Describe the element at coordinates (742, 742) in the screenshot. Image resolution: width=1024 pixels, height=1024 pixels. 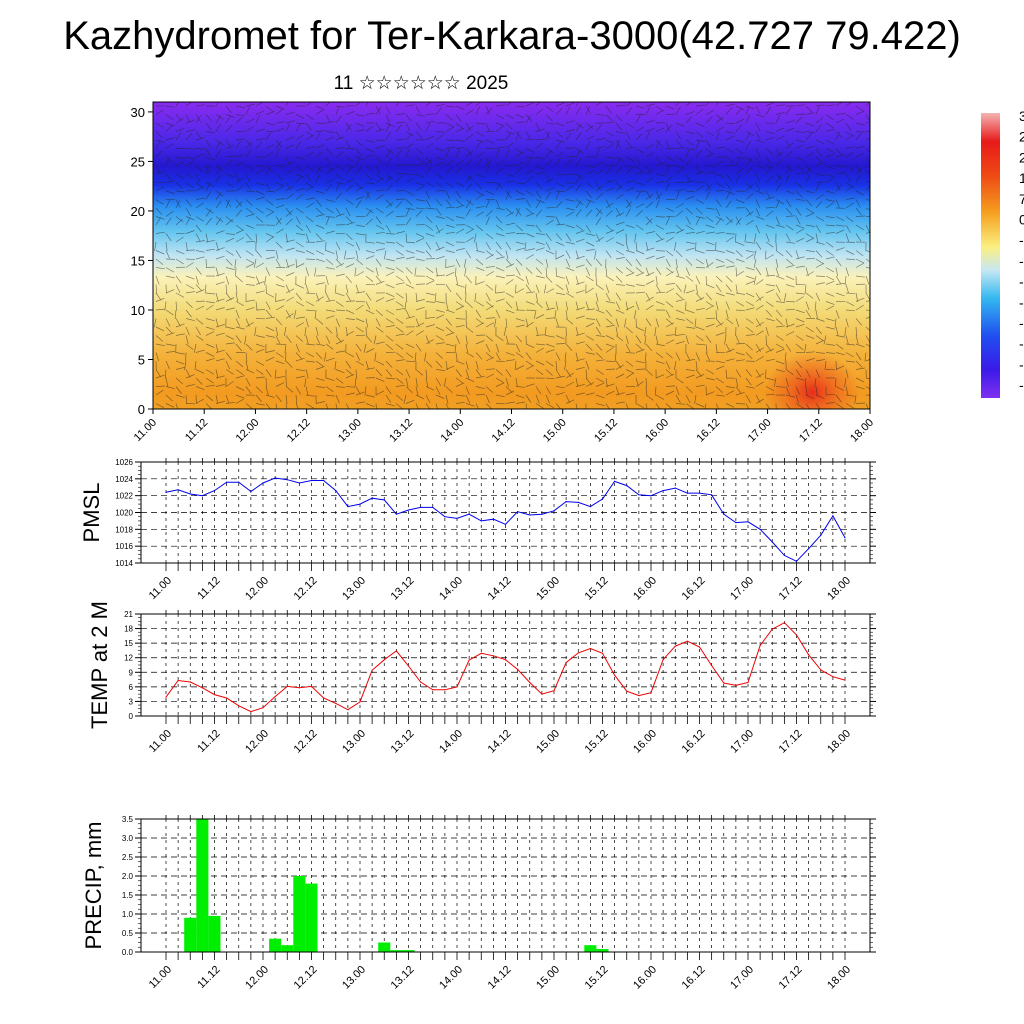
I see `xtick-label: 17.00` at that location.